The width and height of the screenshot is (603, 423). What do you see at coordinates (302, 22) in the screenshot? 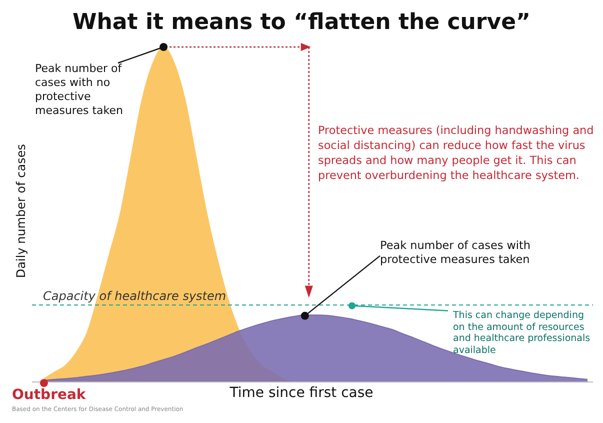
I see `chart-title: What it means to “flatten the curve”` at bounding box center [302, 22].